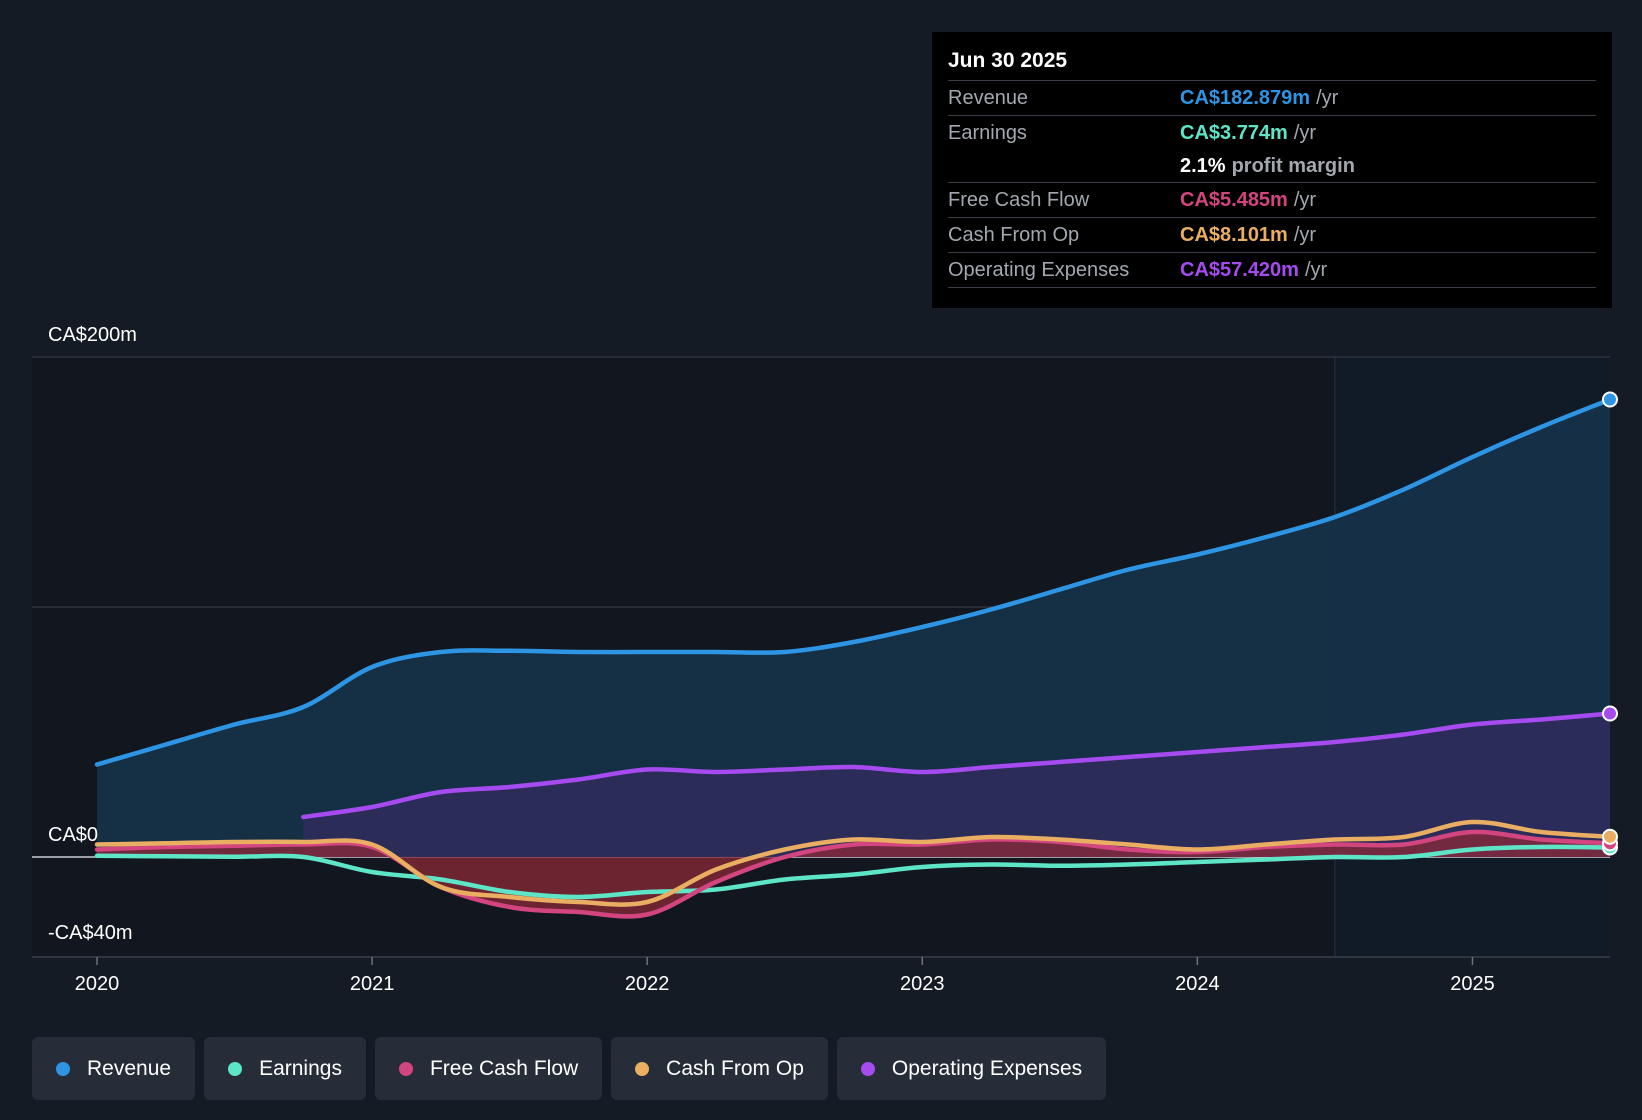  Describe the element at coordinates (92, 335) in the screenshot. I see `y-tick-label: CA$200m` at that location.